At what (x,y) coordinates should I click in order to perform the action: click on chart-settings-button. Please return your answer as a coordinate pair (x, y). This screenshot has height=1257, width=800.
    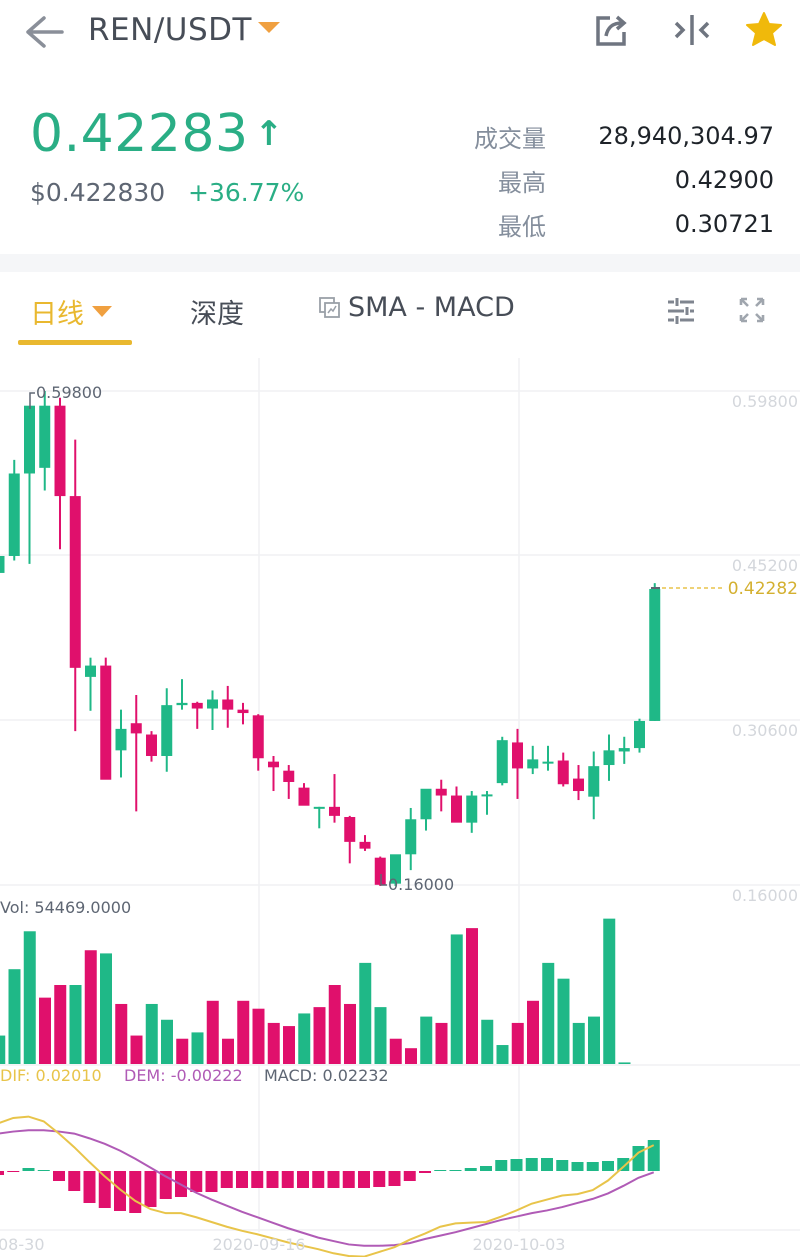
    Looking at the image, I should click on (681, 313).